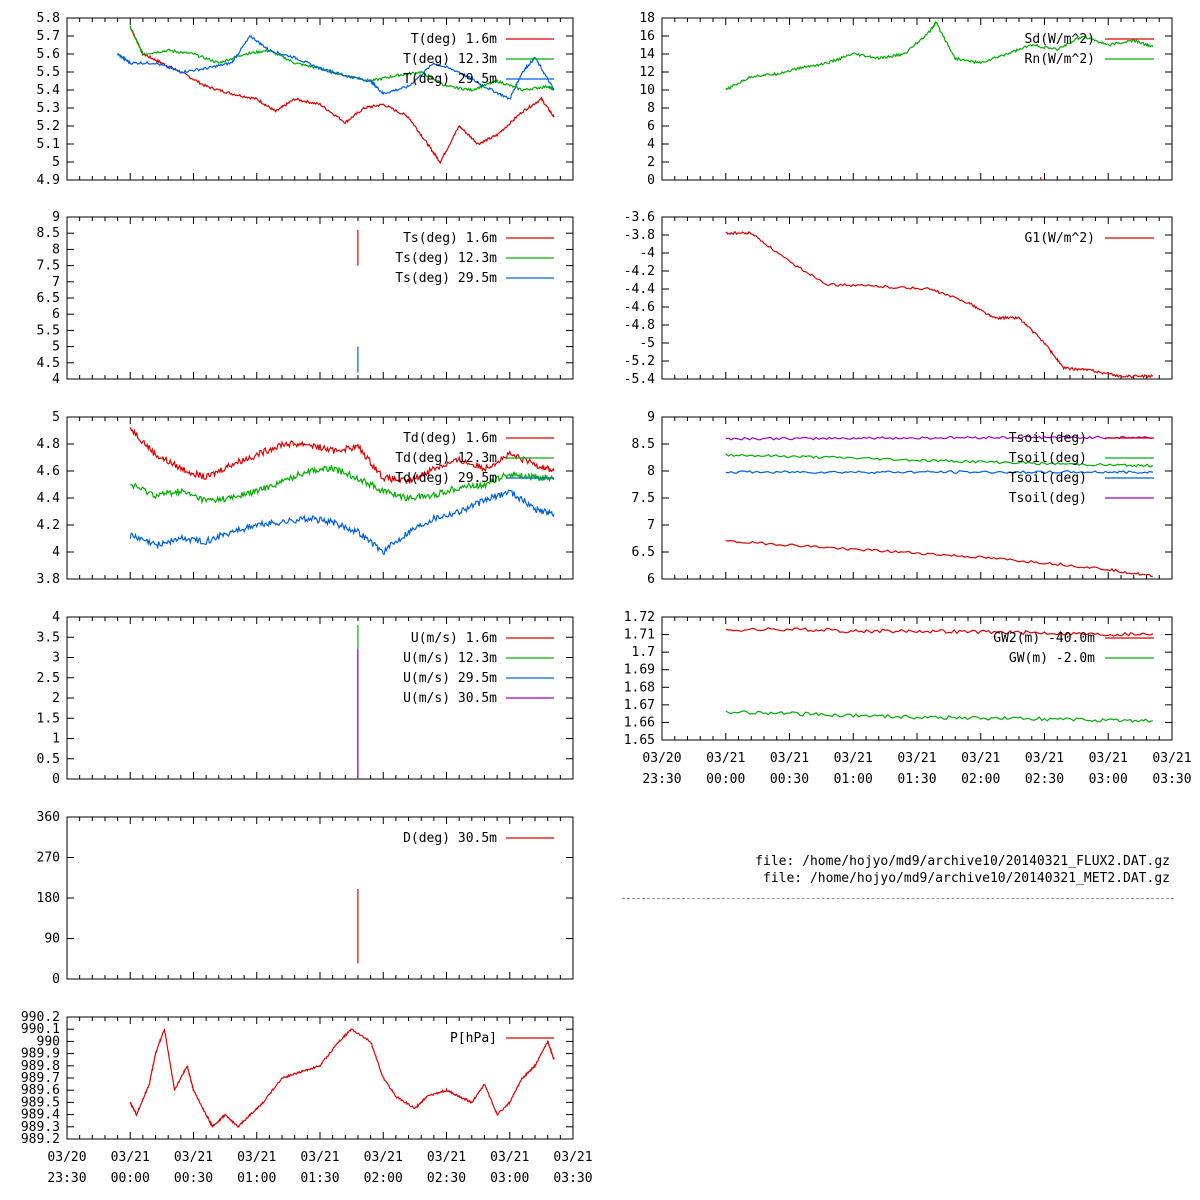 This screenshot has height=1200, width=1200. I want to click on y-tick-label: 12, so click(647, 72).